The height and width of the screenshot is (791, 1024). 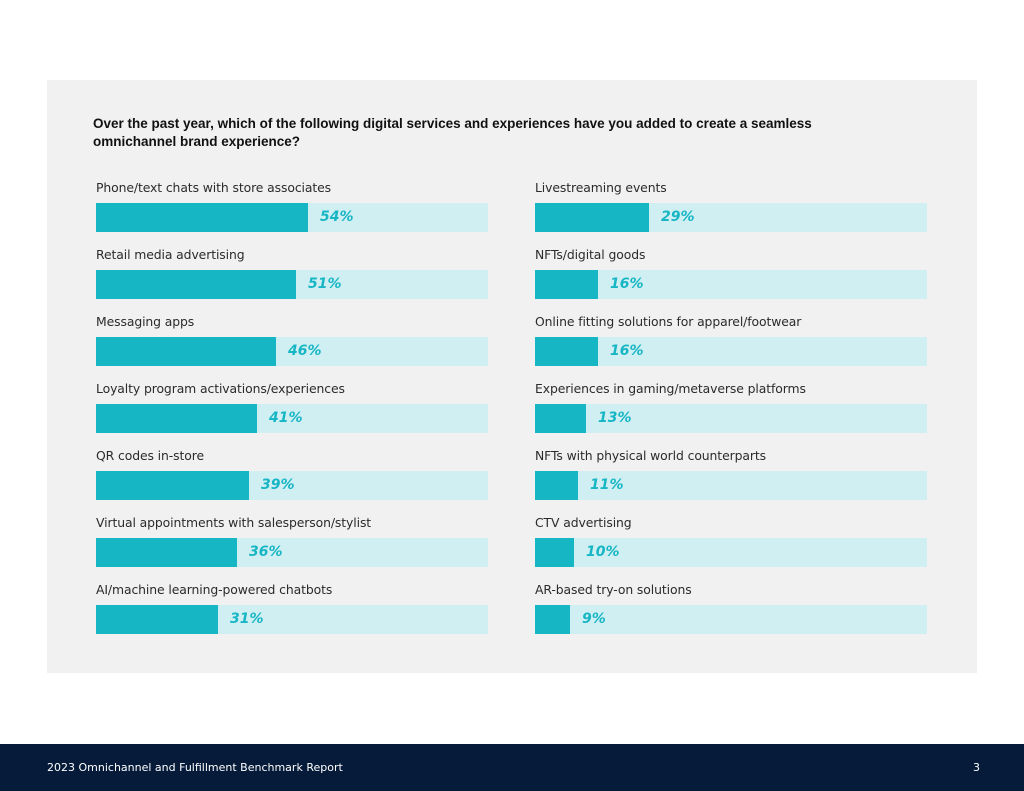 What do you see at coordinates (292, 619) in the screenshot?
I see `bar-track: 31%` at bounding box center [292, 619].